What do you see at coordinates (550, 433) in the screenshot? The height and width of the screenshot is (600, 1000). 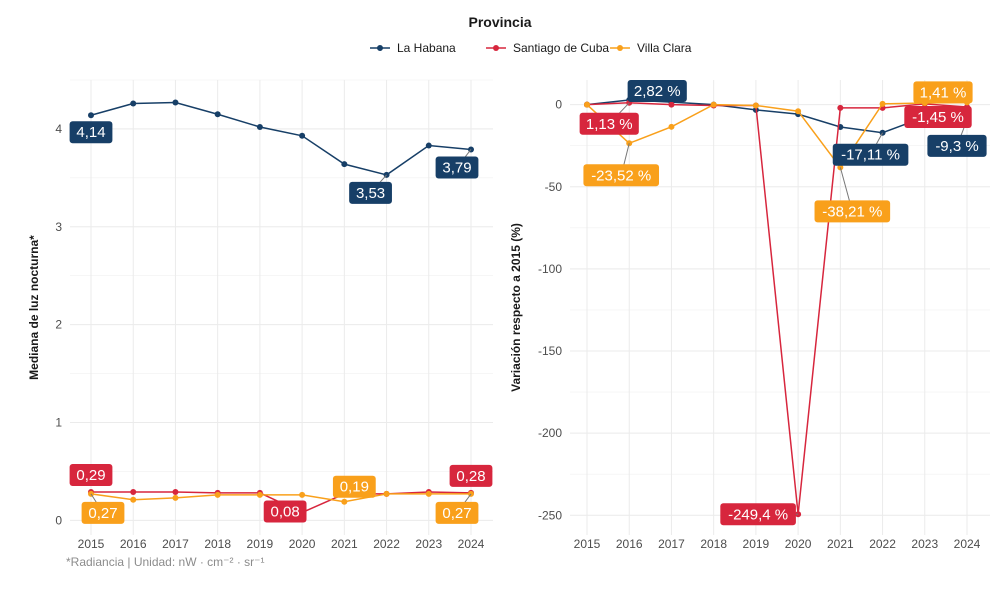 I see `y-tick-label: -200` at bounding box center [550, 433].